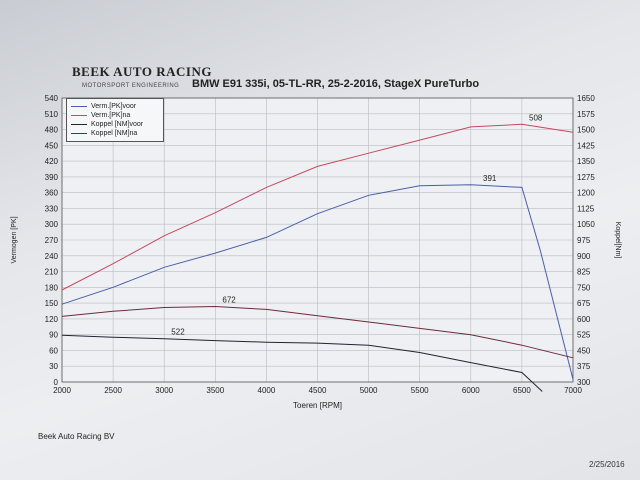 The image size is (640, 480). Describe the element at coordinates (586, 98) in the screenshot. I see `y2-tick-label: 1650` at that location.